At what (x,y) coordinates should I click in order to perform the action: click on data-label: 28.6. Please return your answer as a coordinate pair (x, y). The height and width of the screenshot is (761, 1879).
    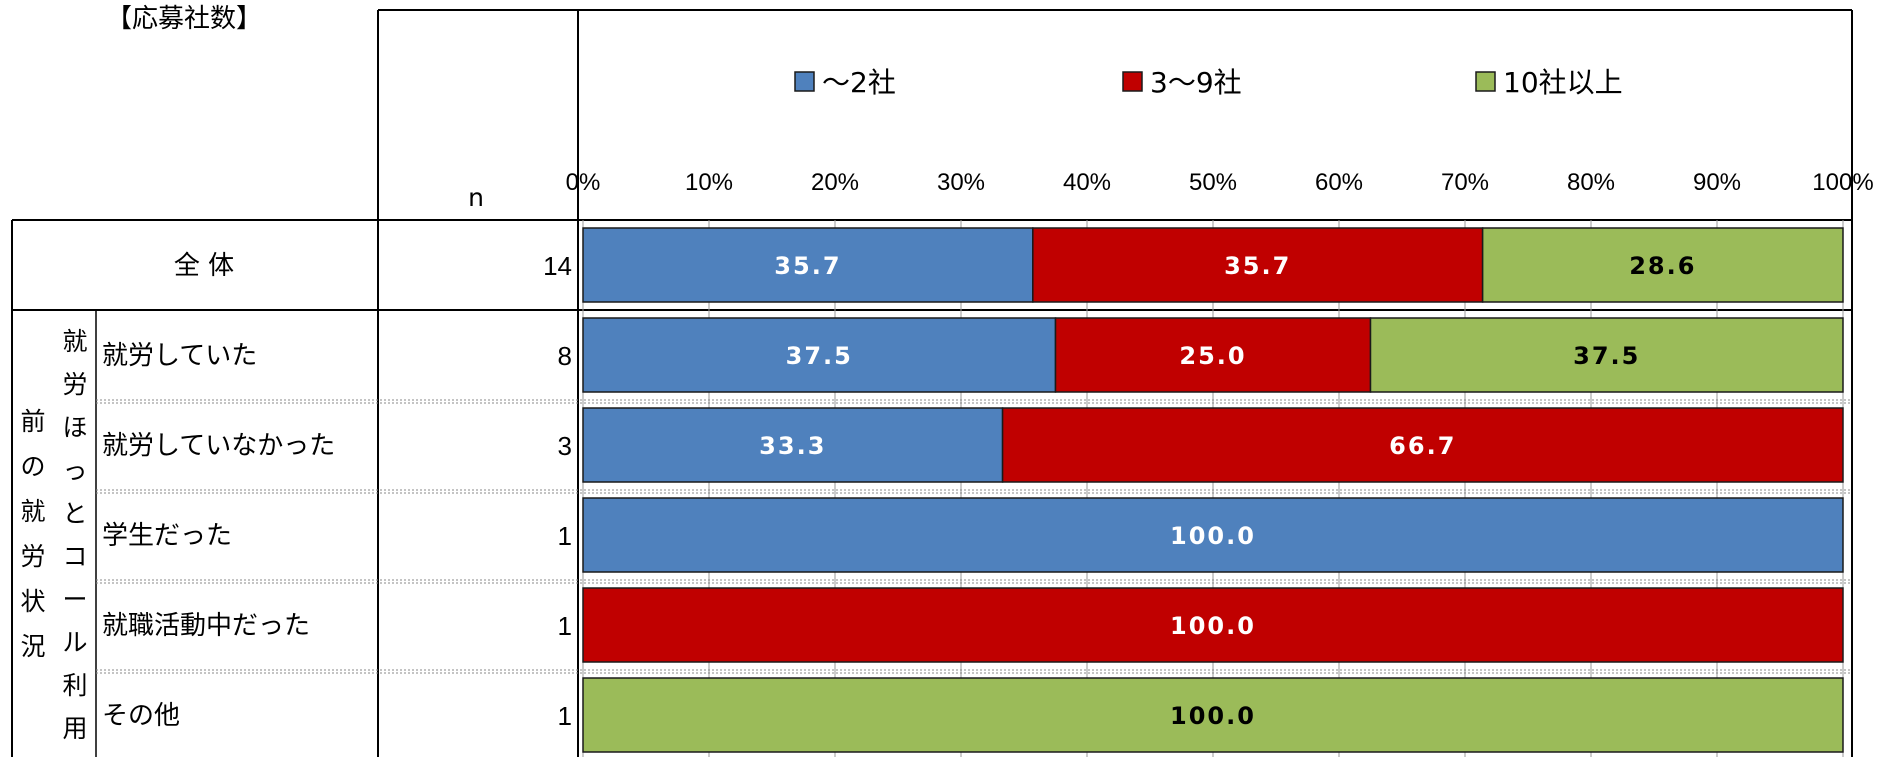
    Looking at the image, I should click on (1662, 266).